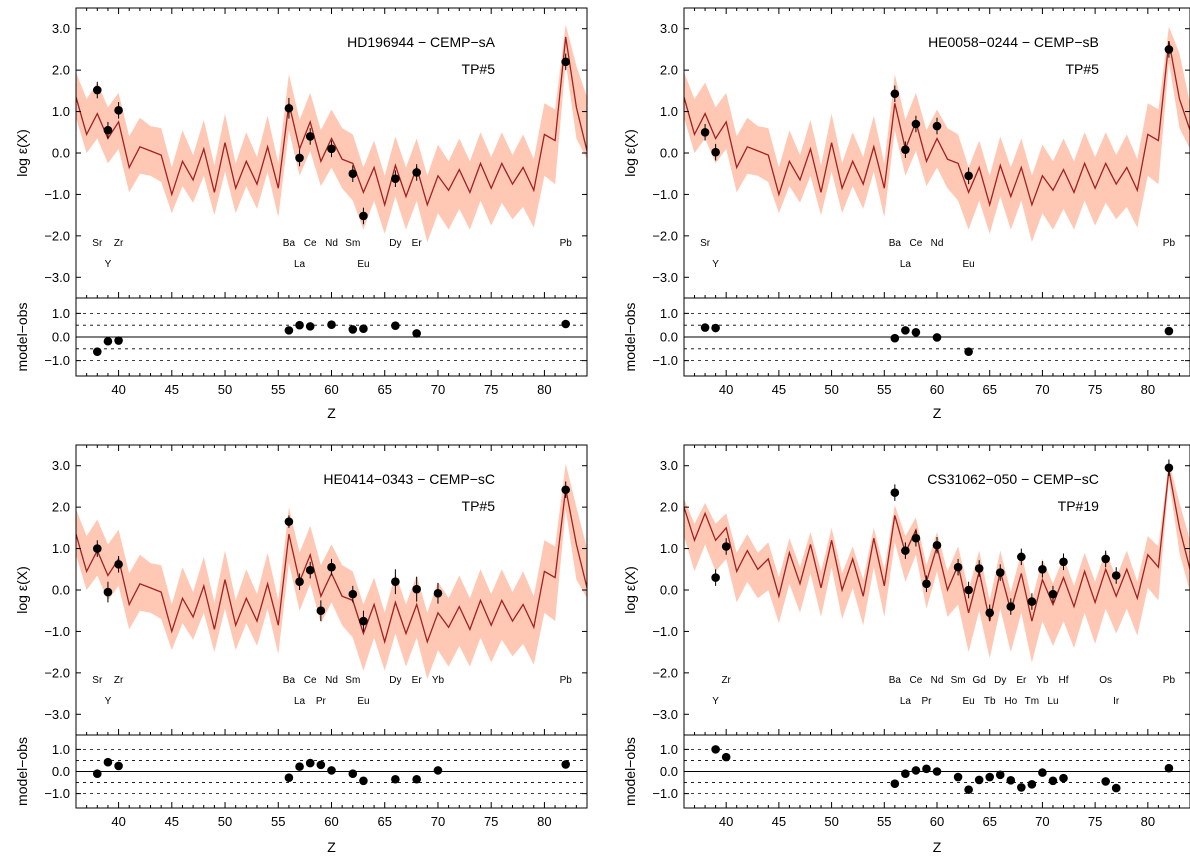 This screenshot has height=859, width=1190. I want to click on x-tick-label: 55, so click(278, 821).